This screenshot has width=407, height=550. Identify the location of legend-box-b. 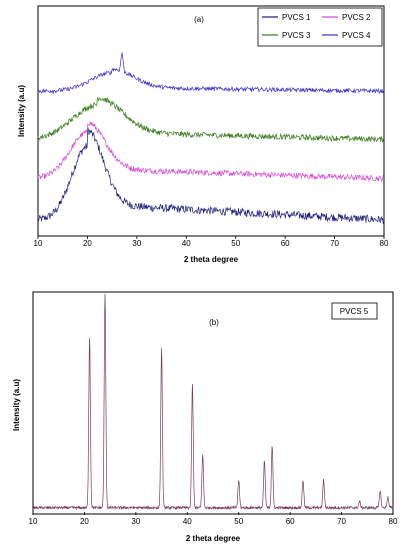
(354, 311).